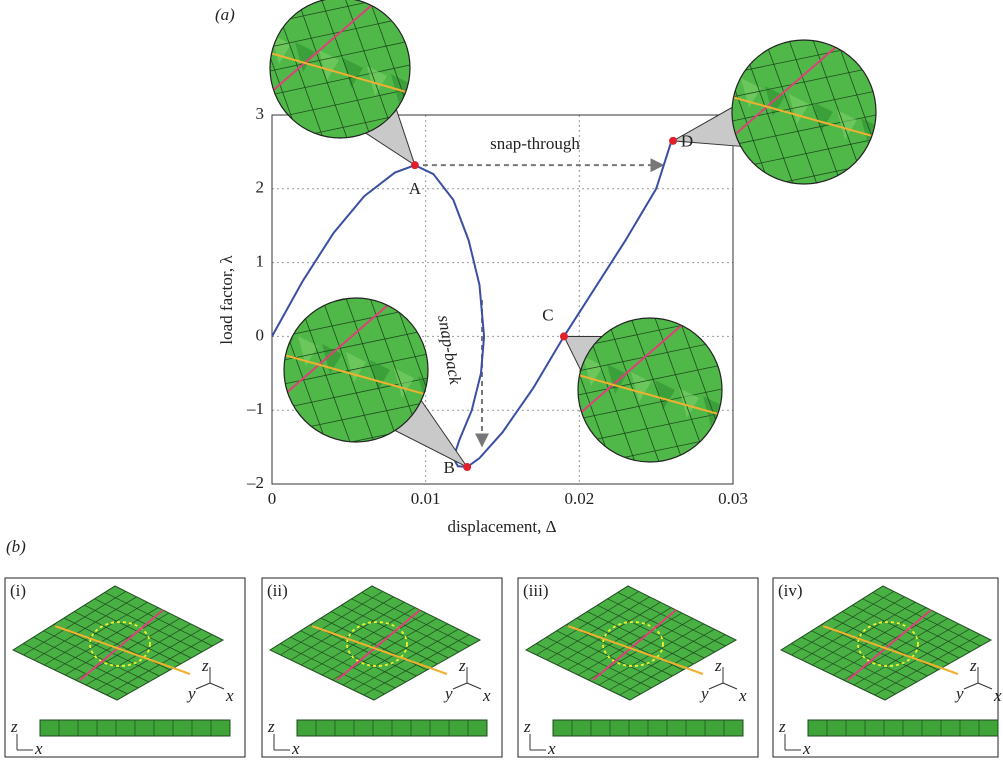 The image size is (1003, 765). Describe the element at coordinates (535, 143) in the screenshot. I see `annotation: snap-through` at that location.